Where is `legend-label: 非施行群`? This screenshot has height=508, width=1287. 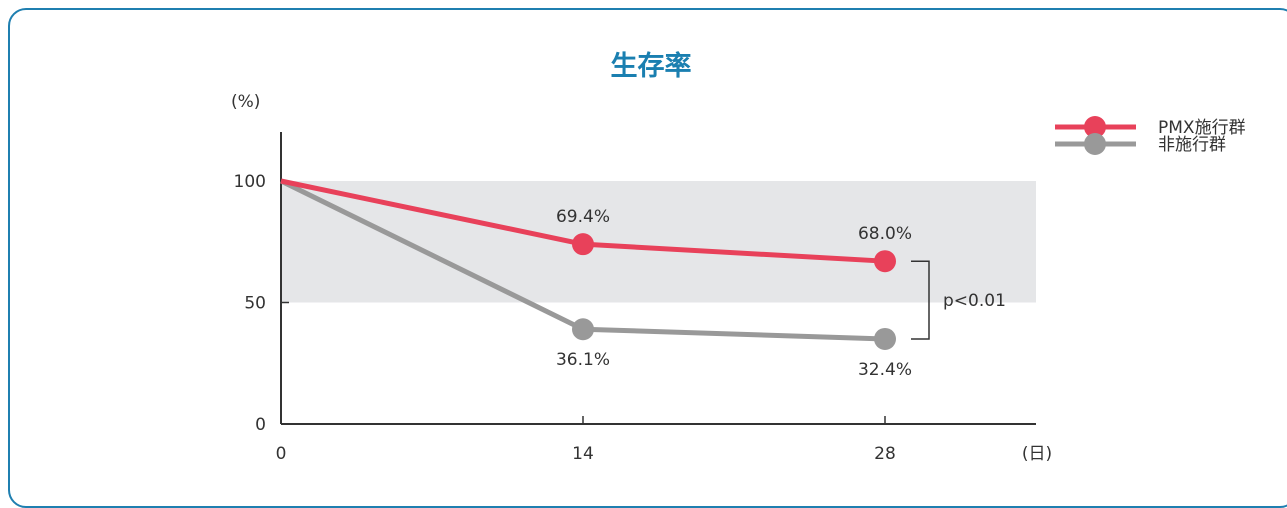 legend-label: 非施行群 is located at coordinates (1192, 145).